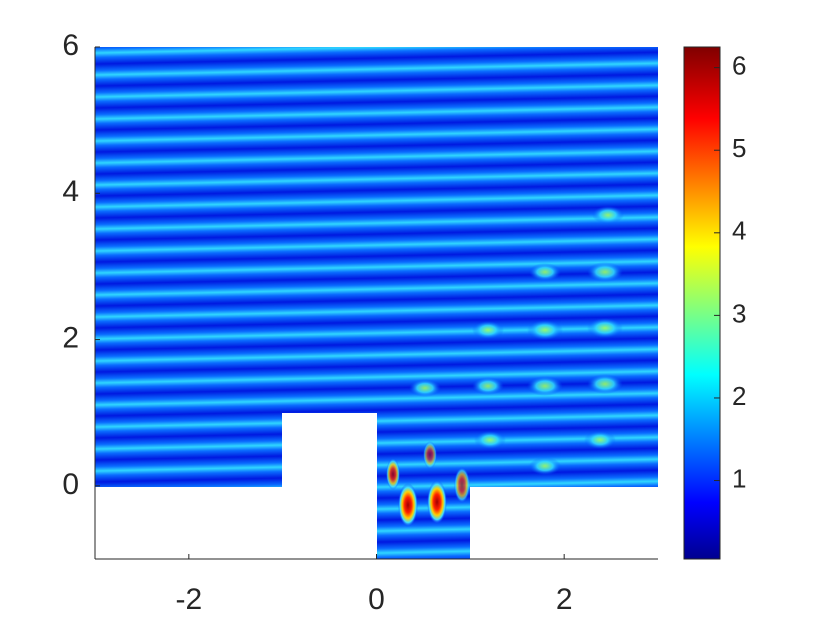 This screenshot has width=840, height=630. What do you see at coordinates (70, 45) in the screenshot?
I see `y-tick-label: 6` at bounding box center [70, 45].